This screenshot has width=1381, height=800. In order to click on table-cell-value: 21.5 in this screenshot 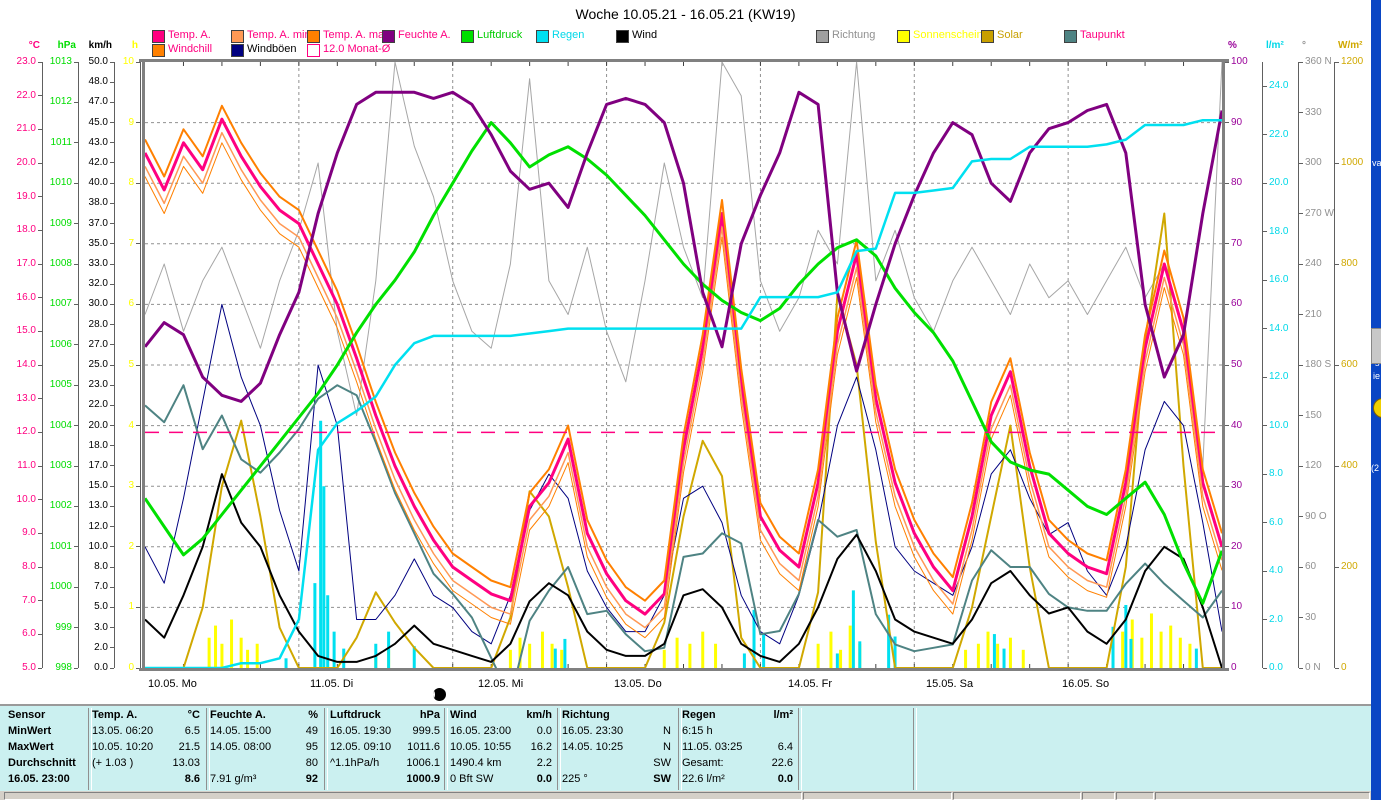, I will do `click(189, 747)`.